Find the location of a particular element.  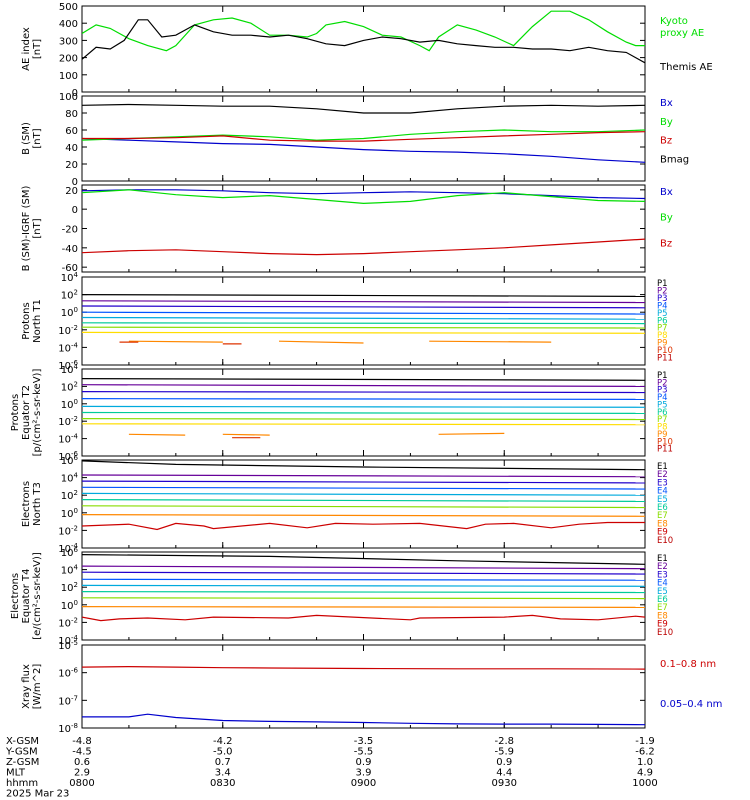

series-line-P5 is located at coordinates (363, 318).